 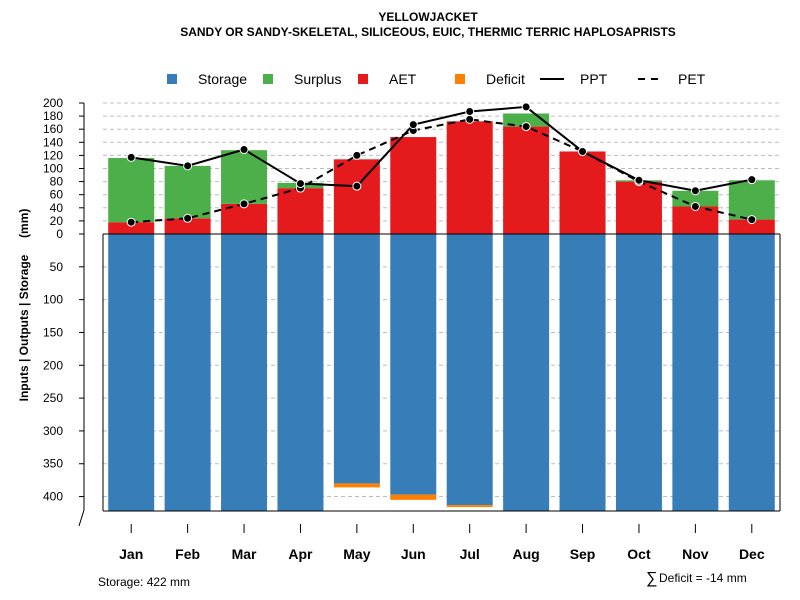 What do you see at coordinates (222, 79) in the screenshot?
I see `legend-label-storage: Storage` at bounding box center [222, 79].